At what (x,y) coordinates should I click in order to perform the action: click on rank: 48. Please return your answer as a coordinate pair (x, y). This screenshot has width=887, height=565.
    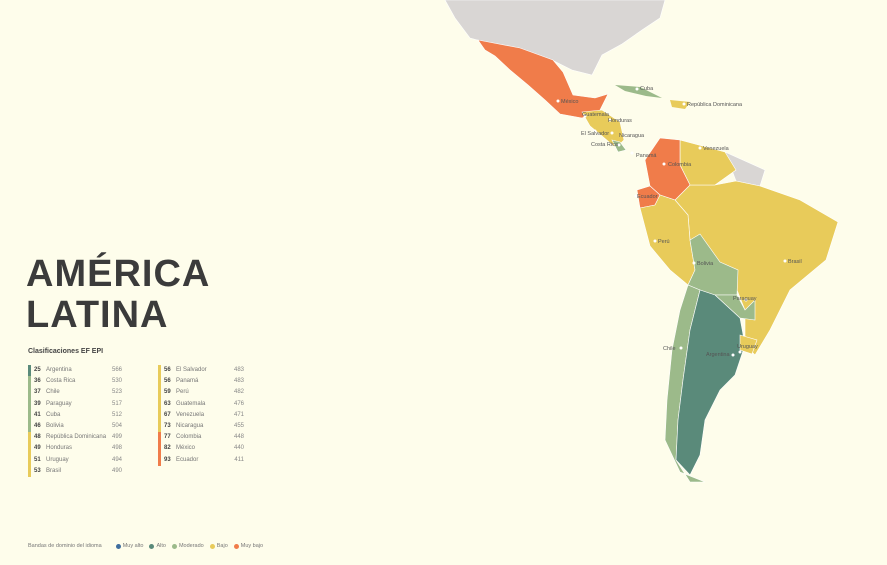
    Looking at the image, I should click on (37, 437).